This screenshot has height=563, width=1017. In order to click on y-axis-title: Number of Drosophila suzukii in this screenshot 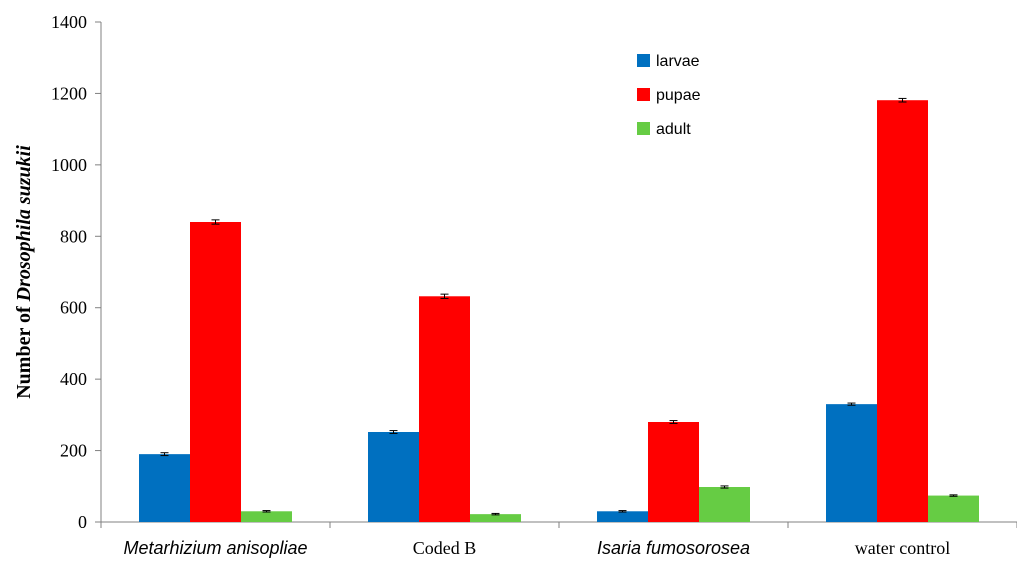, I will do `click(24, 272)`.